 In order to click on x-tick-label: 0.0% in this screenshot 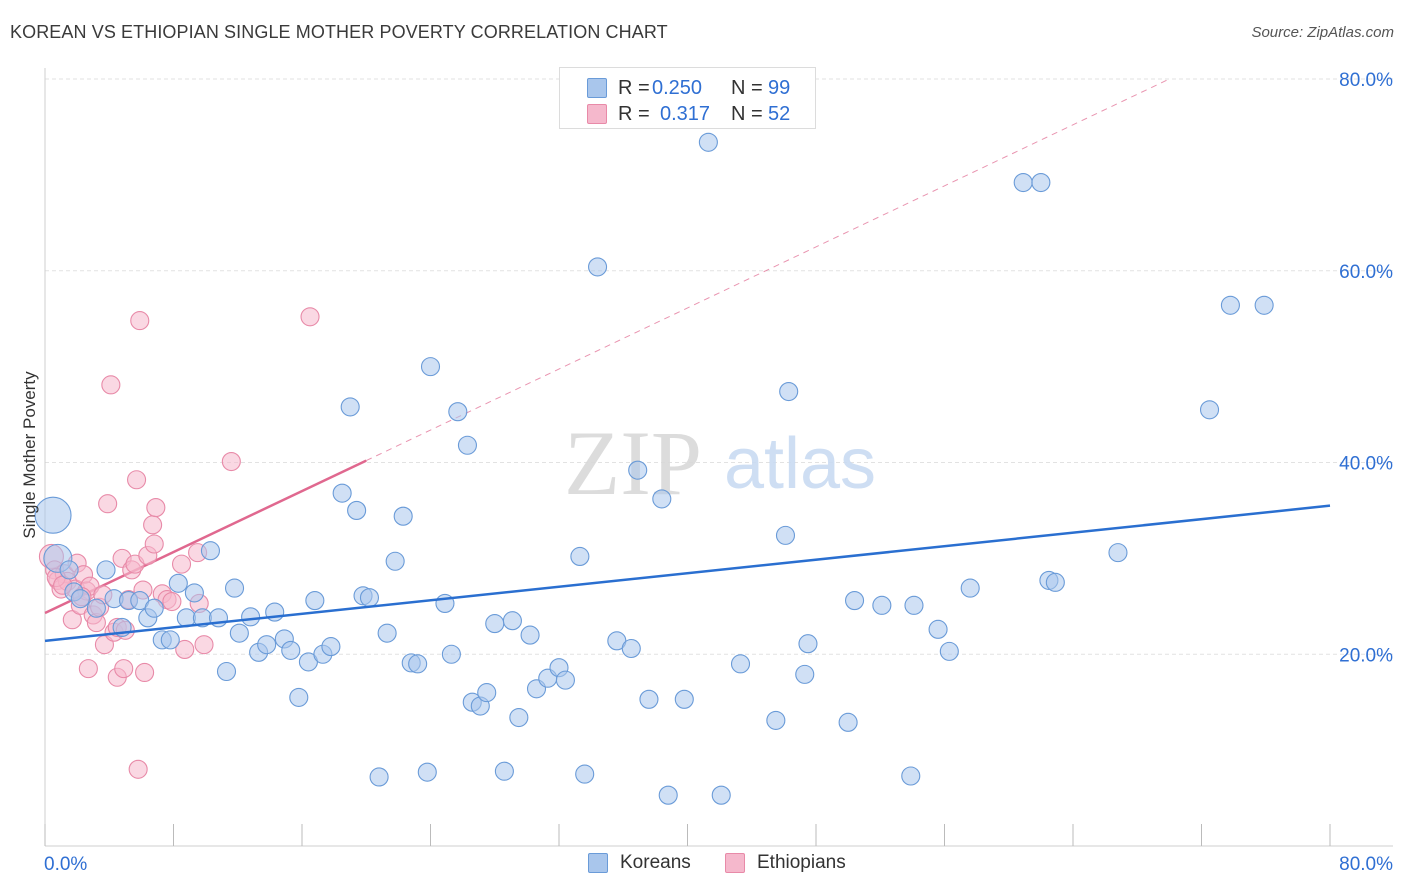, I will do `click(65, 864)`.